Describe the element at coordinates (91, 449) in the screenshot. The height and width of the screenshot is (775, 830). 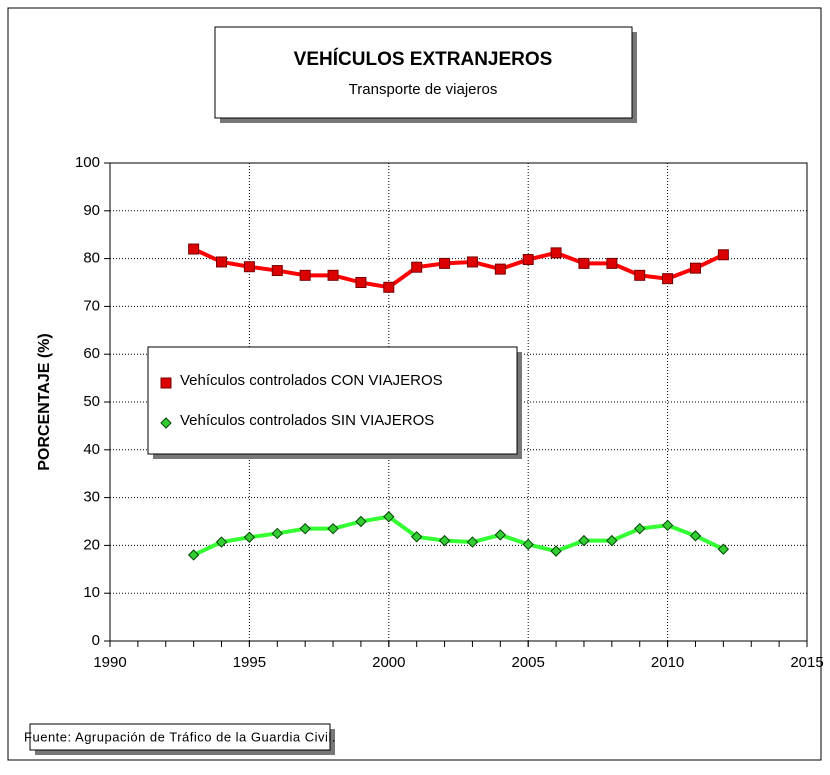
I see `y-tick-label: 40` at that location.